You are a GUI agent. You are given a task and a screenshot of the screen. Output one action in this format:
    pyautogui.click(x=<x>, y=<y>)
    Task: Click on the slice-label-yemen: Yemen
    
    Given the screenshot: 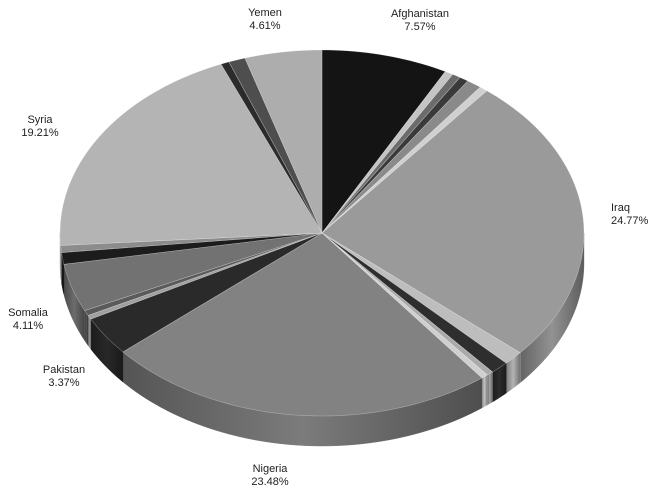 What is the action you would take?
    pyautogui.click(x=265, y=13)
    